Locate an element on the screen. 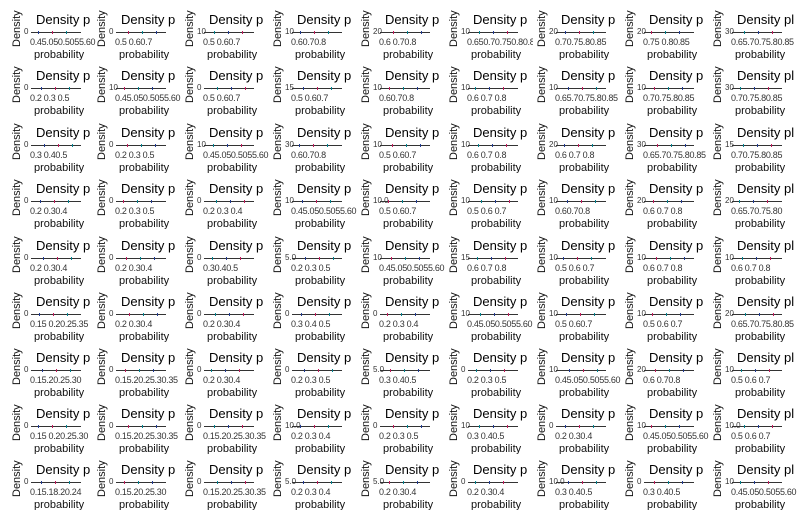  panel-title: Density pl is located at coordinates (765, 357).